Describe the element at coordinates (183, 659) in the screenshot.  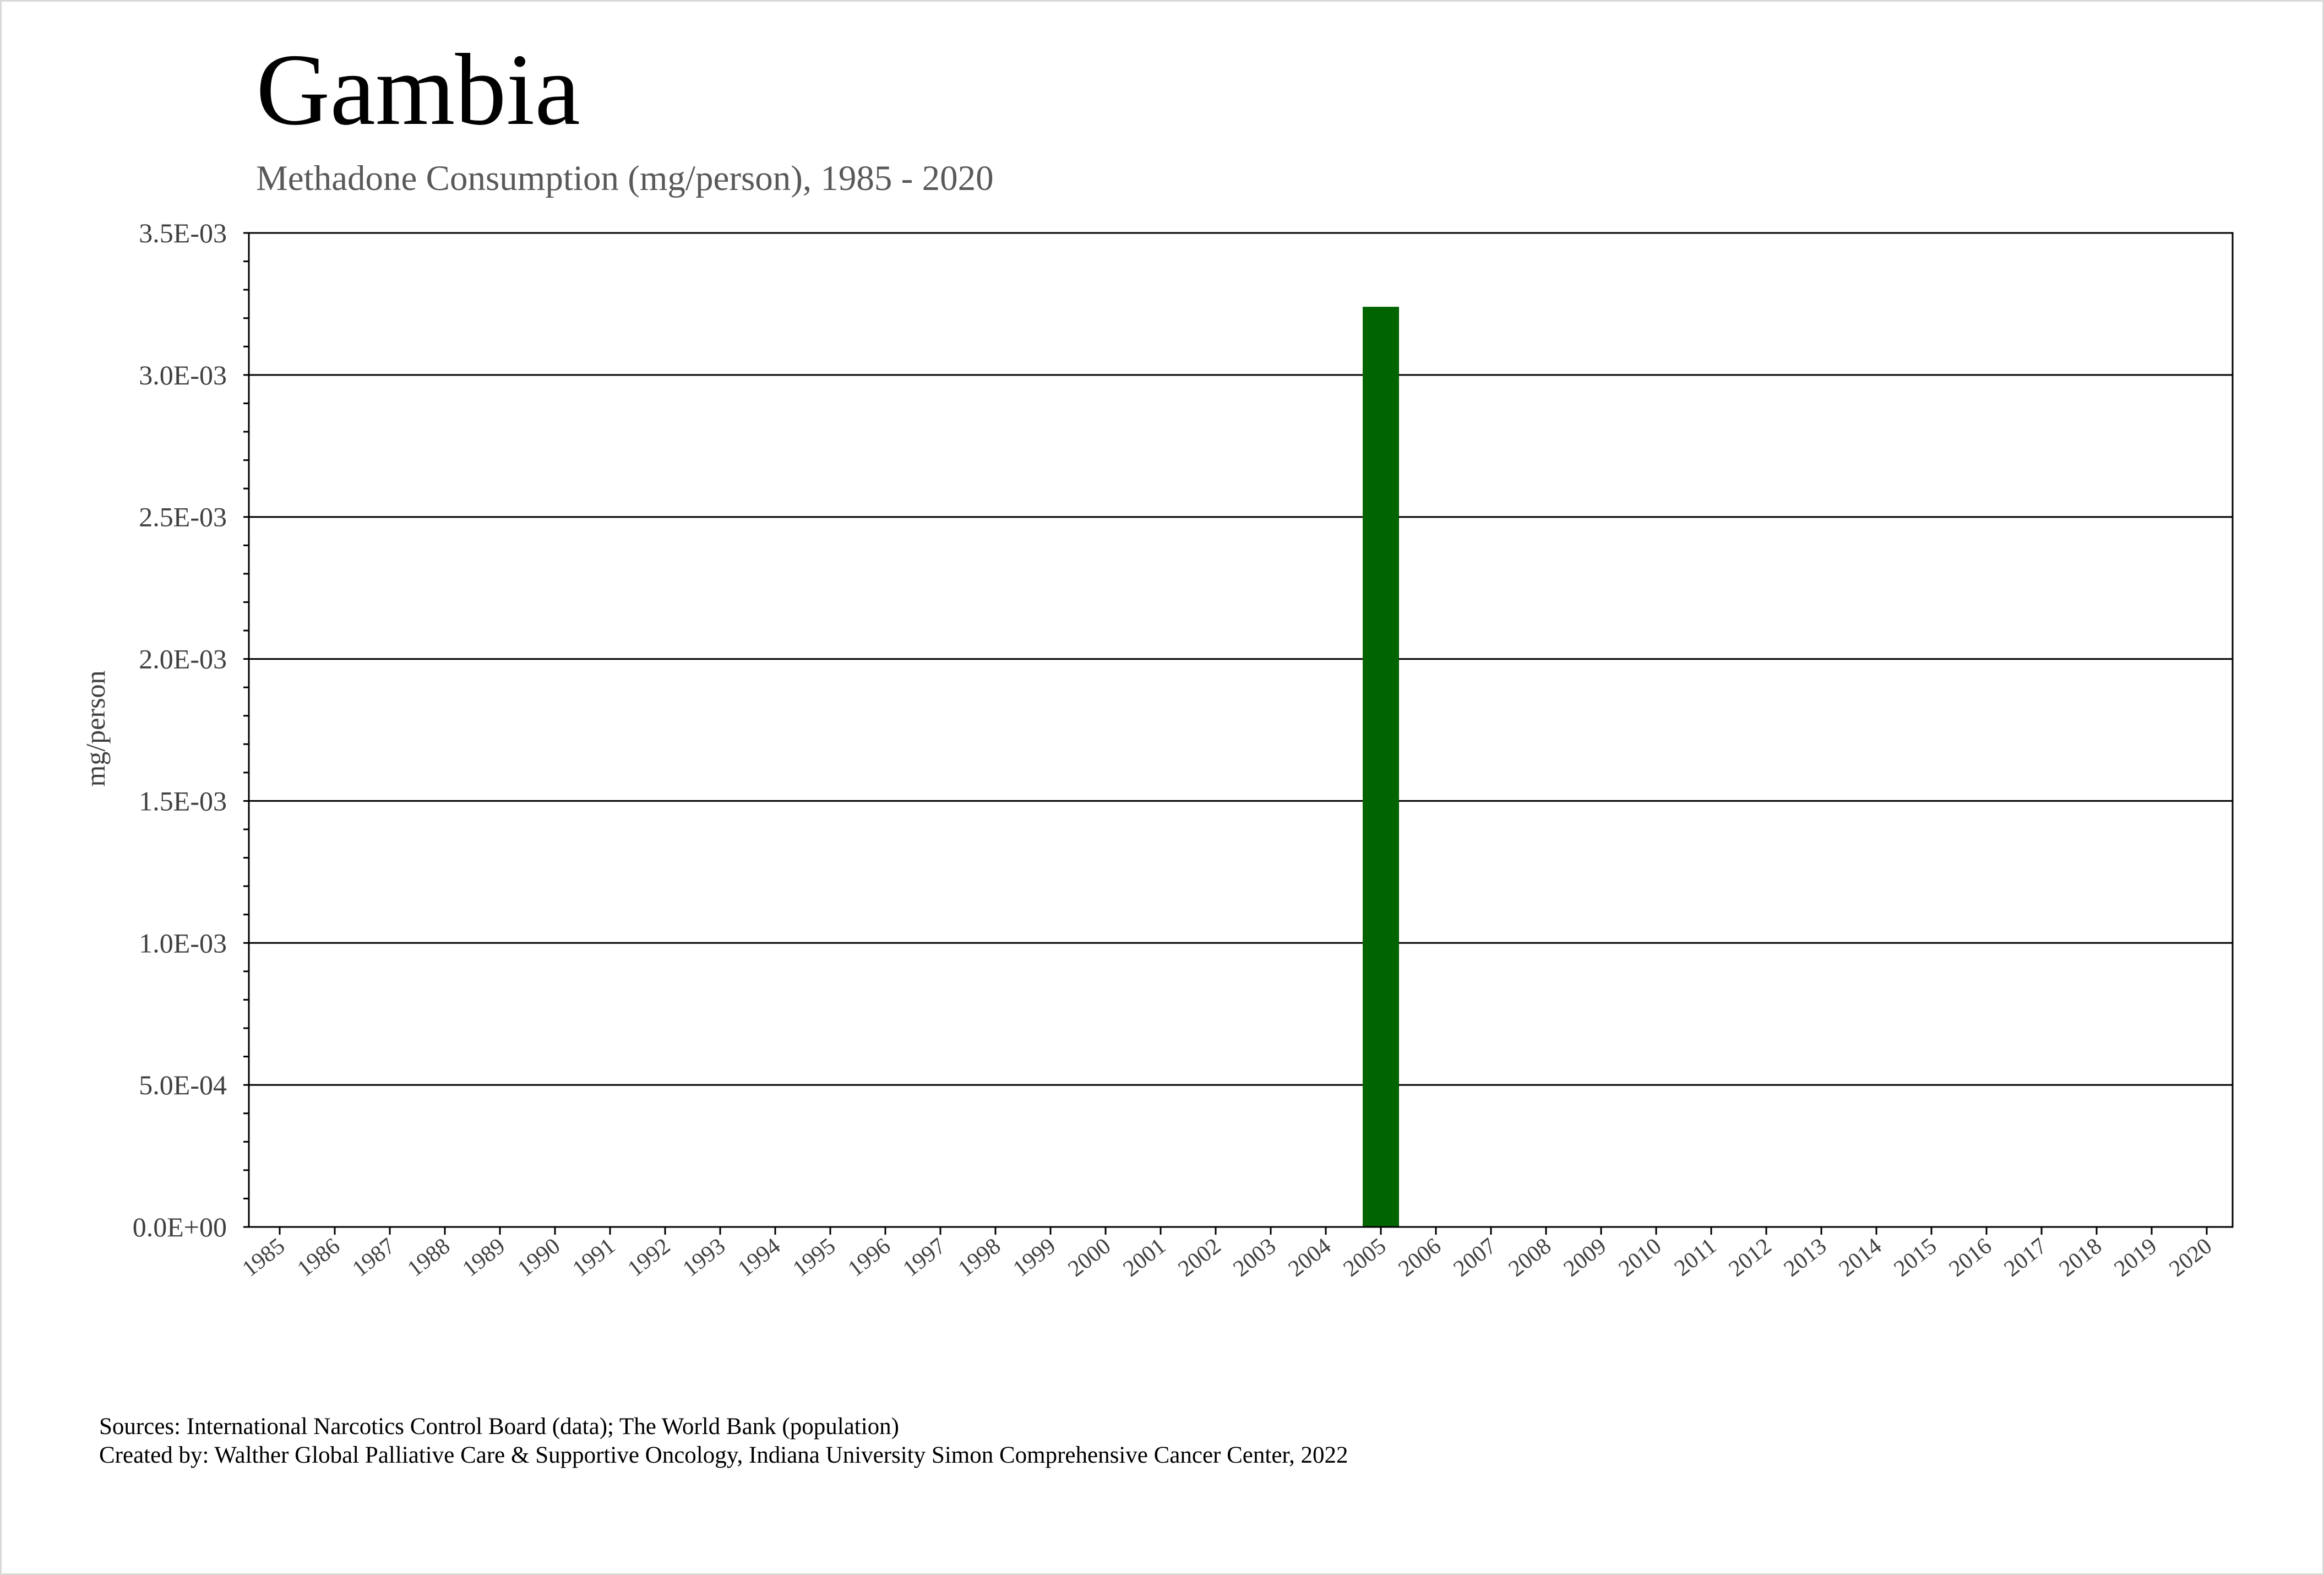
I see `y-tick-label: 2.0E-03` at that location.